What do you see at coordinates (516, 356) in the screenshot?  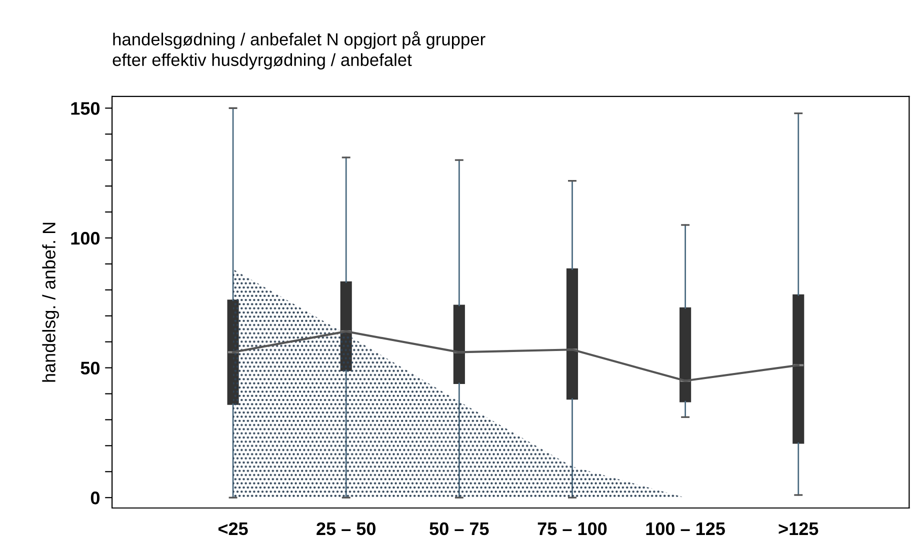 I see `line-series` at bounding box center [516, 356].